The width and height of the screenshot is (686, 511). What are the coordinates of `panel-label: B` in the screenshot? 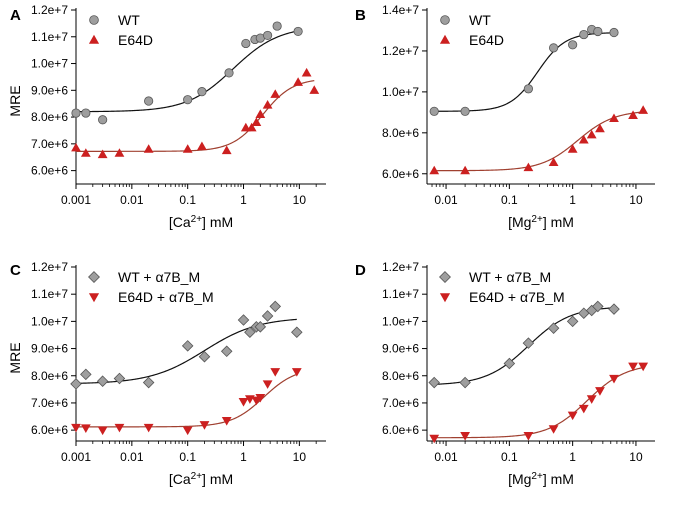 It's located at (360, 15).